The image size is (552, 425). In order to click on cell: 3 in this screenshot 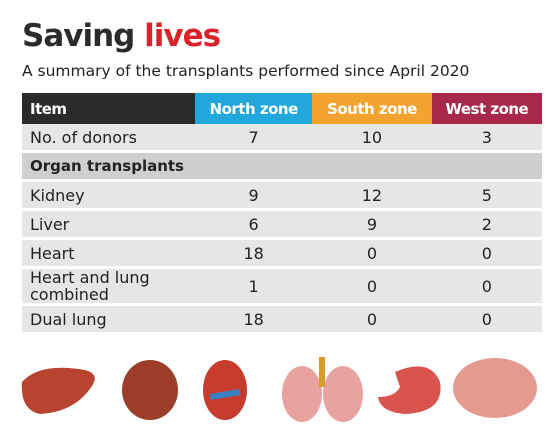, I will do `click(486, 138)`.